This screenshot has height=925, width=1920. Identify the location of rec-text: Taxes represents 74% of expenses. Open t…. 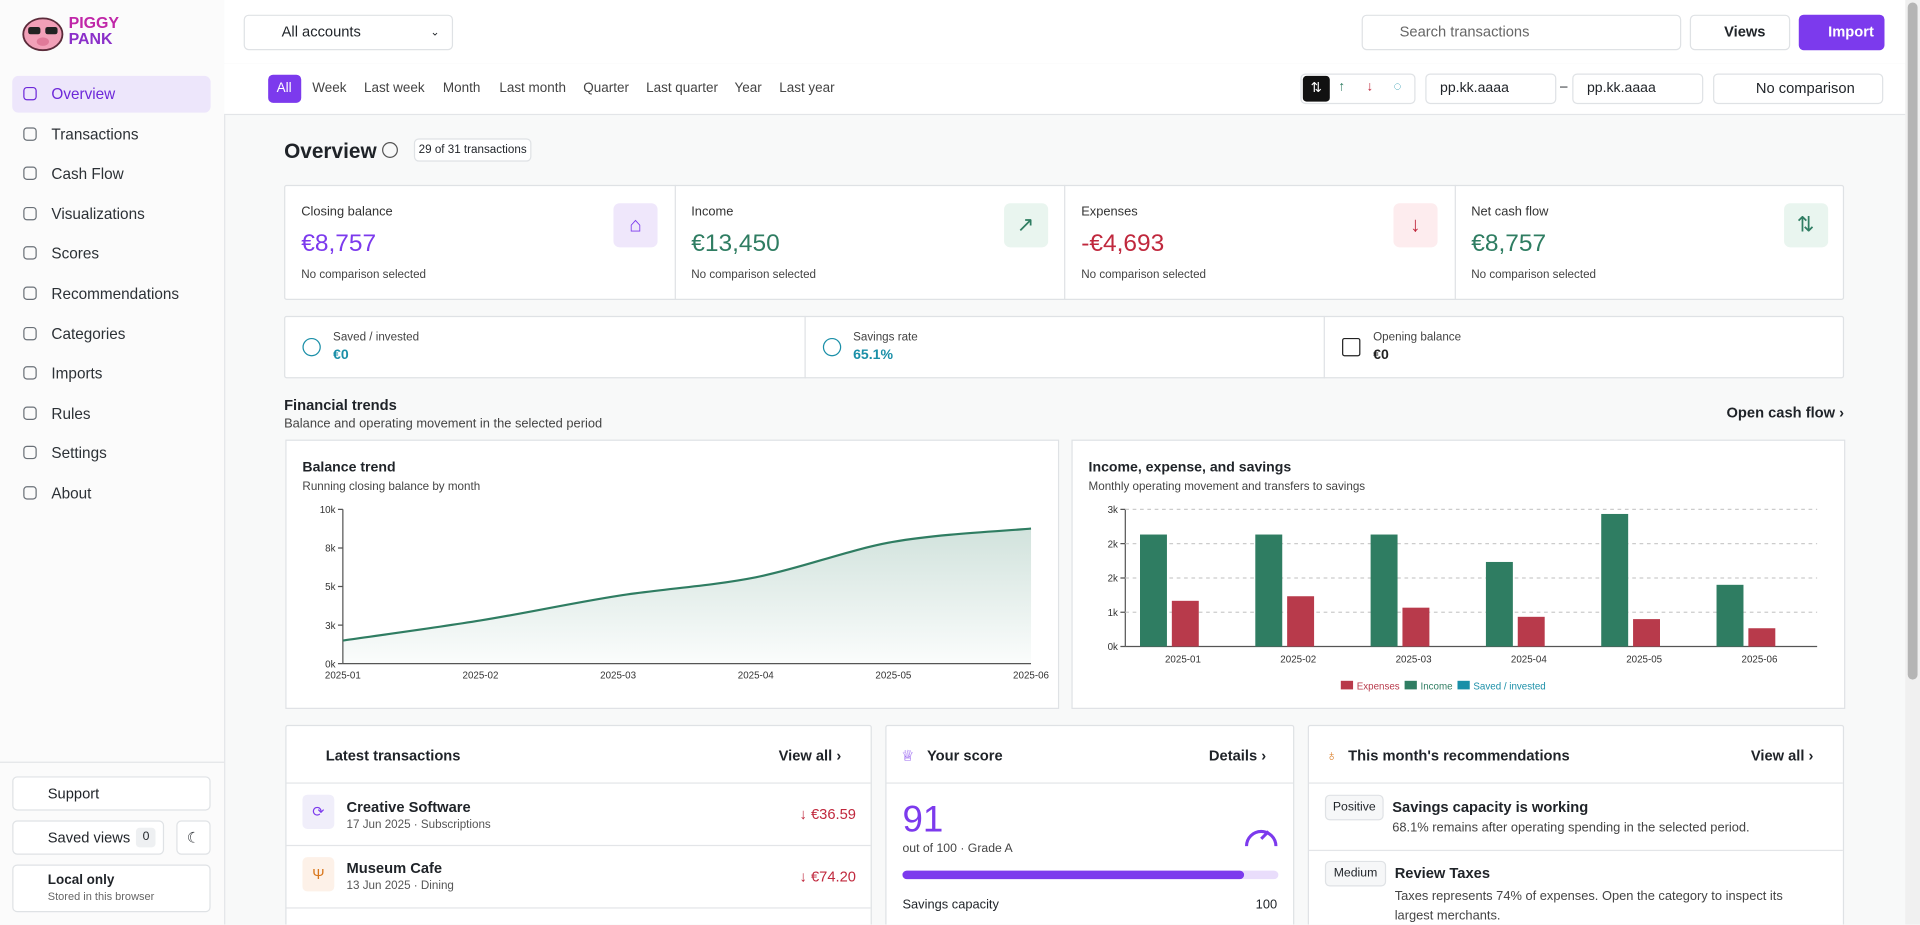
(1588, 906).